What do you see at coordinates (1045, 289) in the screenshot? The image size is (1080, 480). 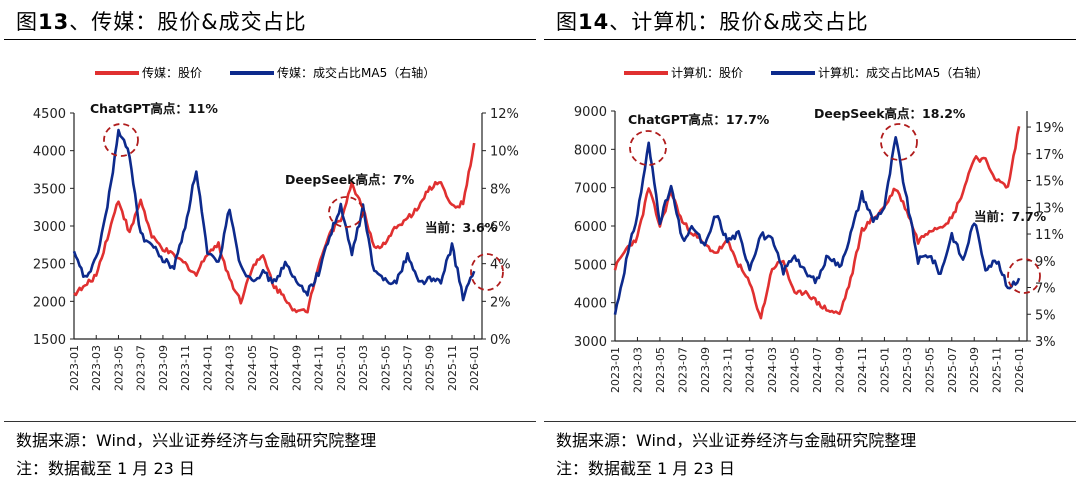 I see `y-right-tick-label: 7%` at bounding box center [1045, 289].